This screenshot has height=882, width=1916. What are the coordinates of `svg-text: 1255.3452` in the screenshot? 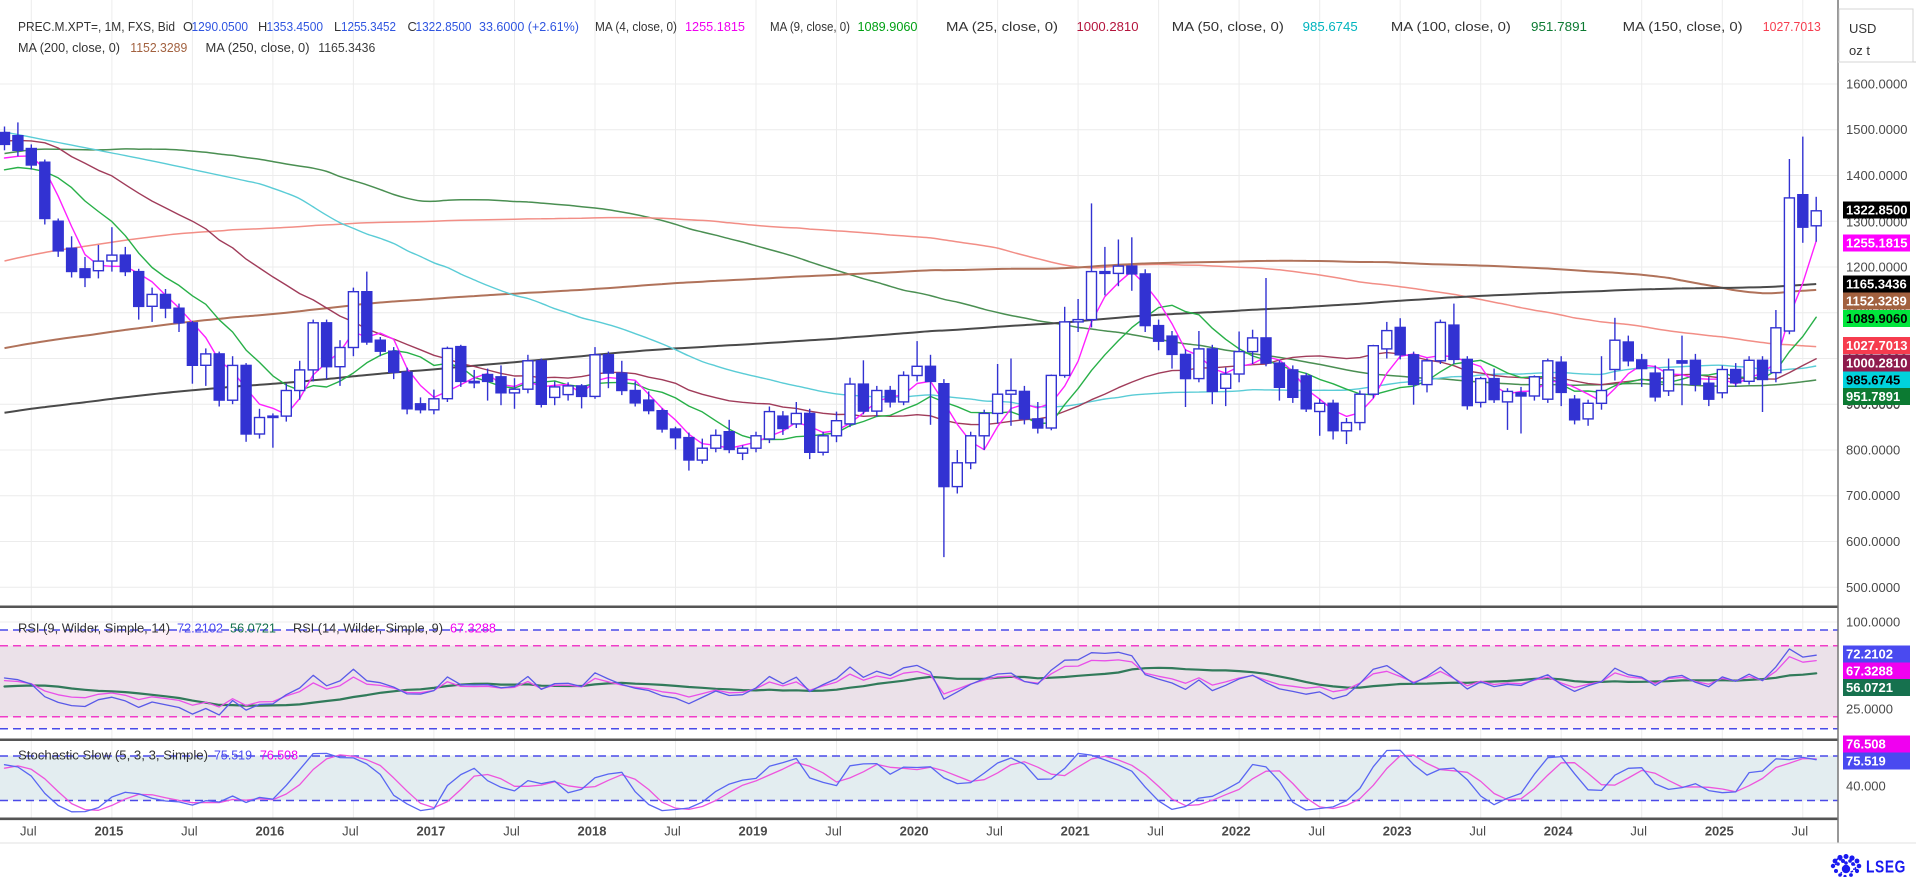 It's located at (368, 26).